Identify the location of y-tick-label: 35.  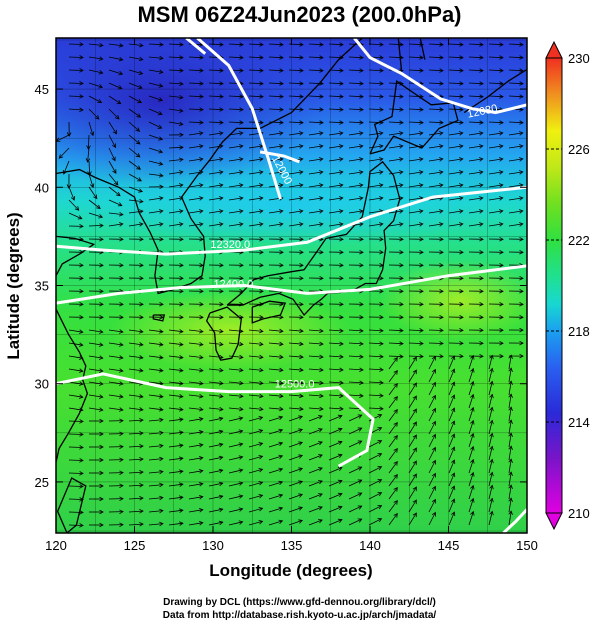
(42, 286).